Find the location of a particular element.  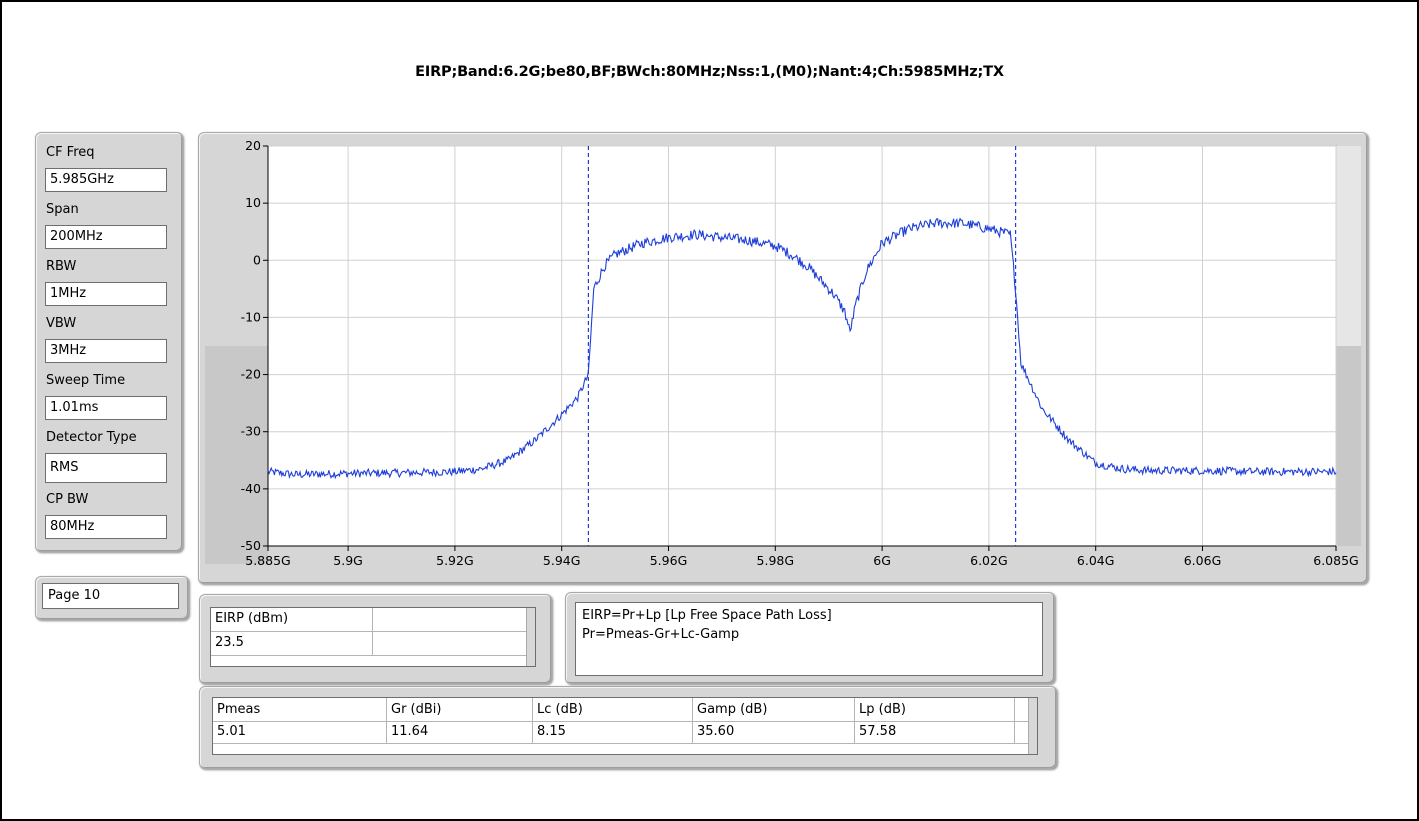

cp-bw-field: 80MHz is located at coordinates (106, 527).